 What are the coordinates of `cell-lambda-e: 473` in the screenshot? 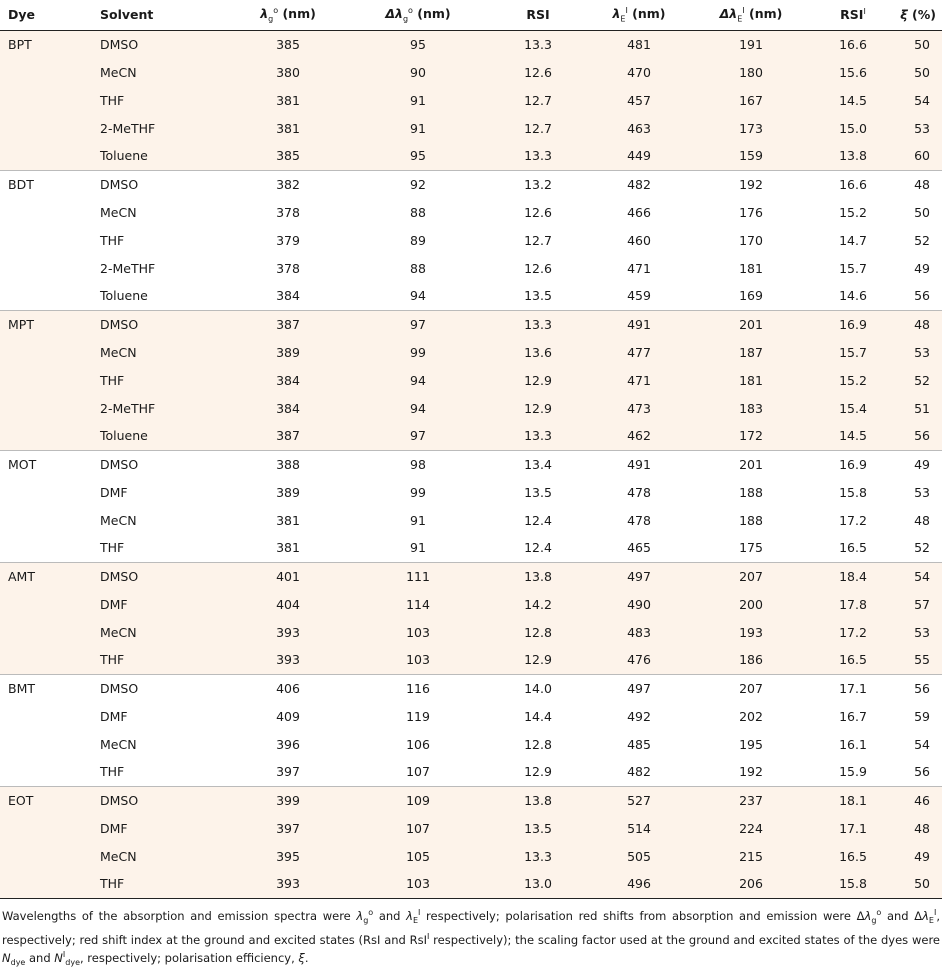 It's located at (639, 408).